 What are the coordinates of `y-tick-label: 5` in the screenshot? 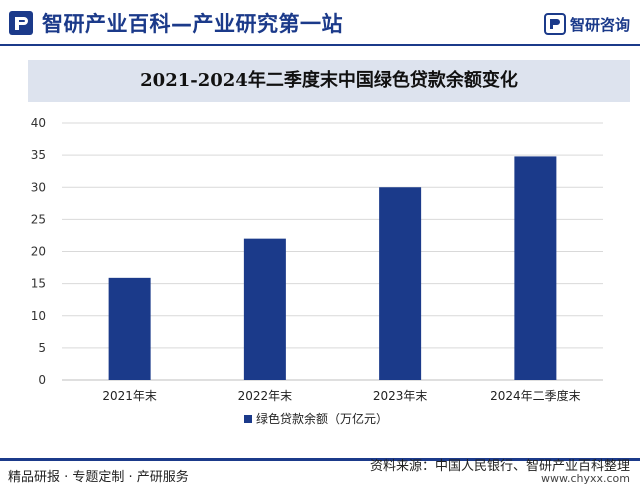 It's located at (42, 348).